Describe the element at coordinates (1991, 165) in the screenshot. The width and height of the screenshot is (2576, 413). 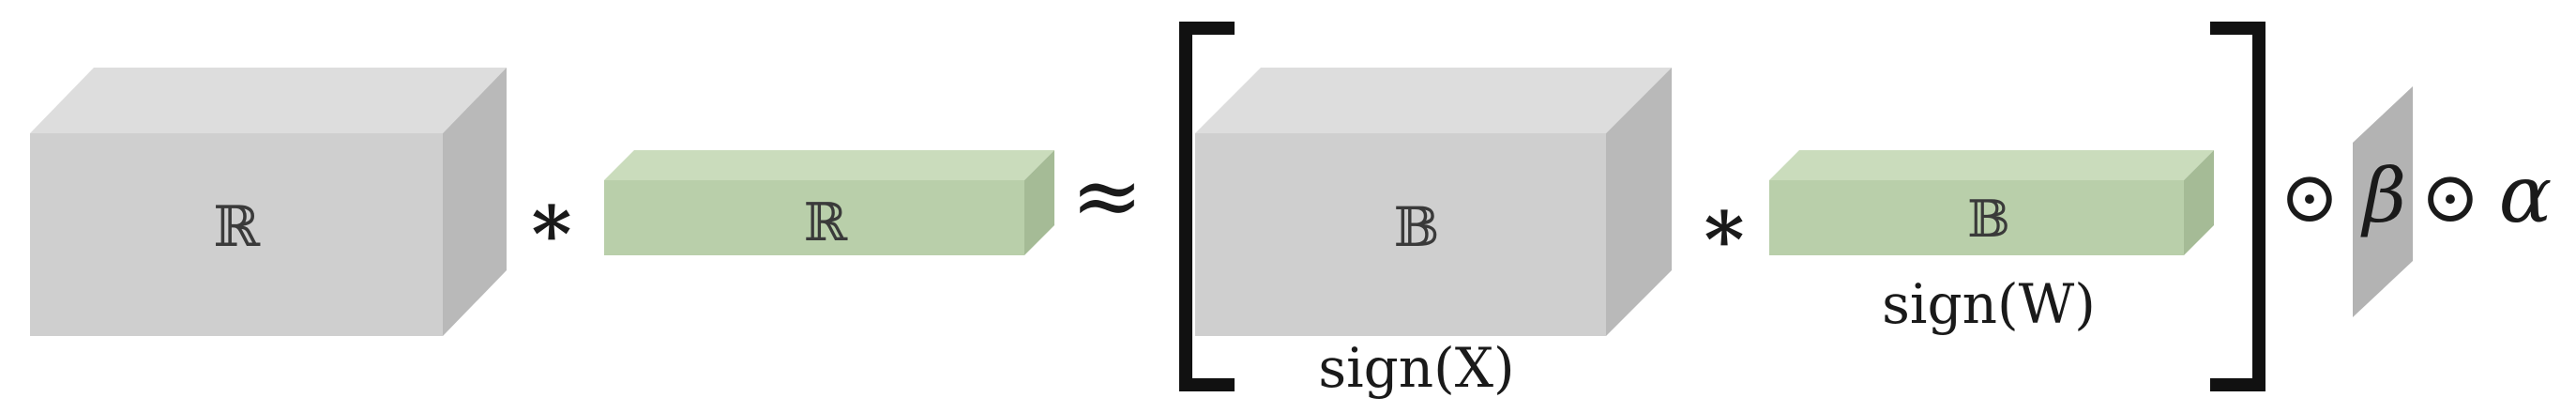
I see `binary-weight-top-face` at that location.